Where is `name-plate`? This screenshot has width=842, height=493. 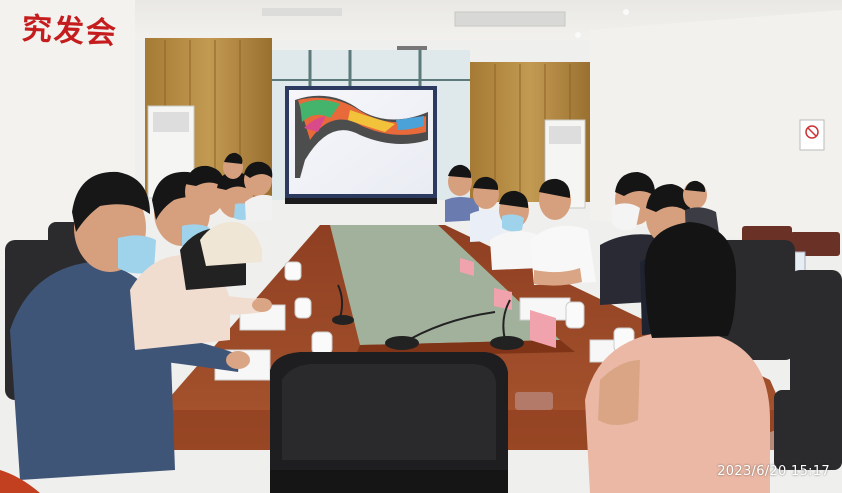 name-plate is located at coordinates (543, 329).